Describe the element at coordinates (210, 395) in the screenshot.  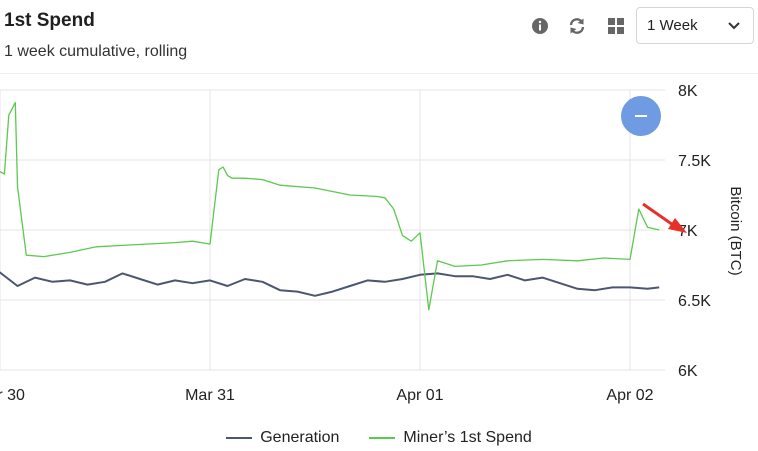
I see `x-tick-label: Mar 31` at that location.